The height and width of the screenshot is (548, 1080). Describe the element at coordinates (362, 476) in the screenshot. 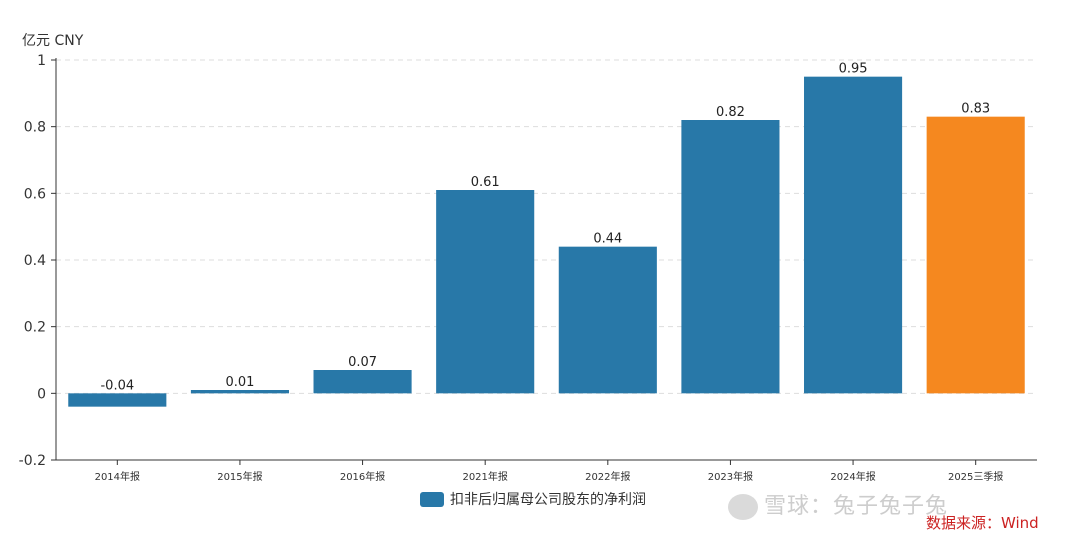

I see `x-tick-label: 2016年报` at that location.